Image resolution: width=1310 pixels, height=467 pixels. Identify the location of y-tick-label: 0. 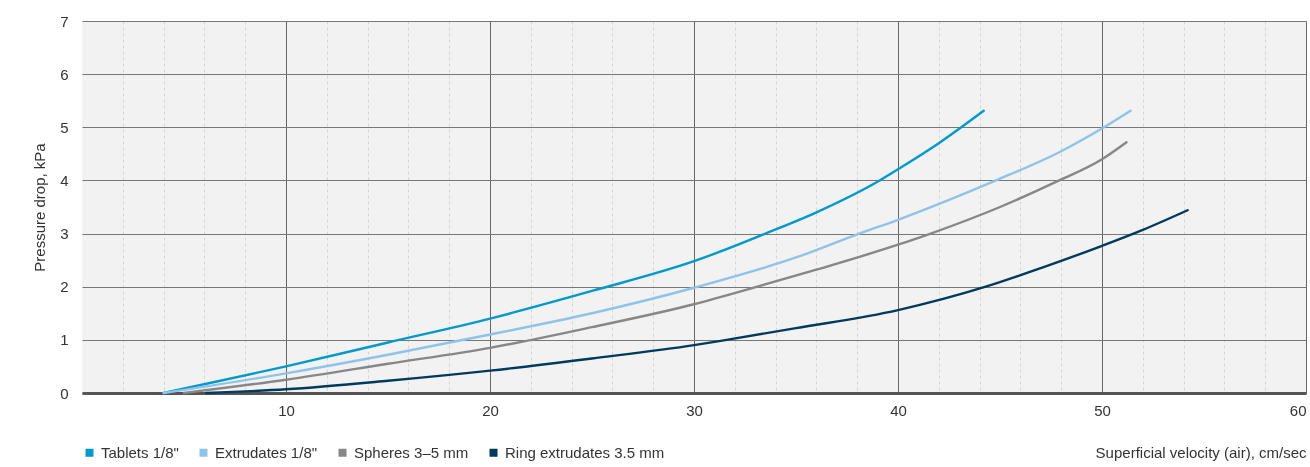
(64, 393).